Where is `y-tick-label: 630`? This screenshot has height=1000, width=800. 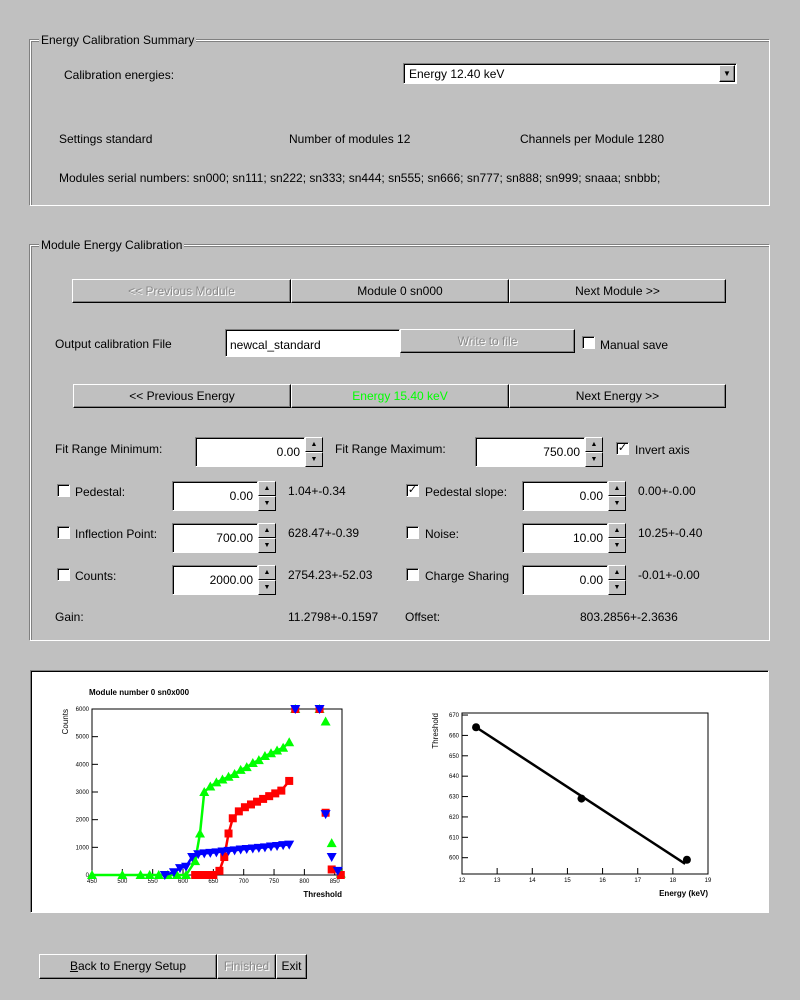 y-tick-label: 630 is located at coordinates (454, 798).